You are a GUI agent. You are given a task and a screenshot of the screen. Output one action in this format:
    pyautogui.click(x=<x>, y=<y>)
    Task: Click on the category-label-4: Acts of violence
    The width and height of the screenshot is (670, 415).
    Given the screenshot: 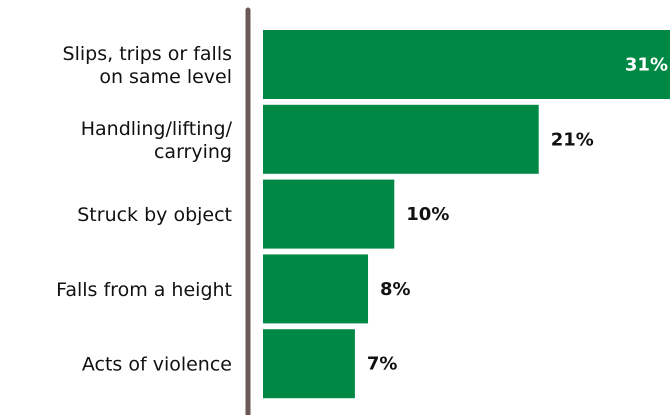 What is the action you would take?
    pyautogui.click(x=157, y=365)
    